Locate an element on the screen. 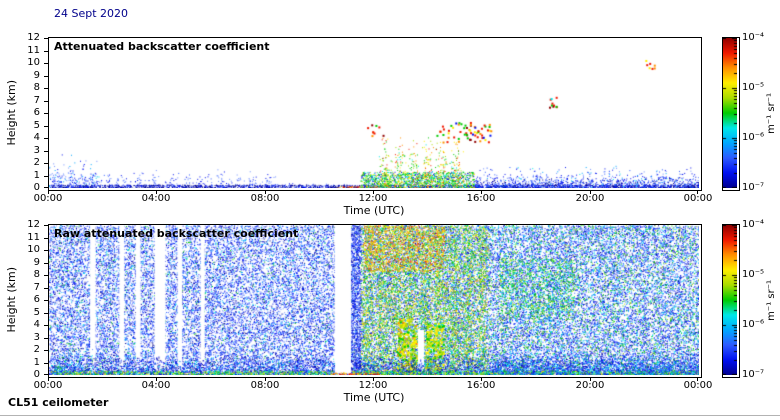  y-axis-label-wrap-top: Height (km) is located at coordinates (11, 113).